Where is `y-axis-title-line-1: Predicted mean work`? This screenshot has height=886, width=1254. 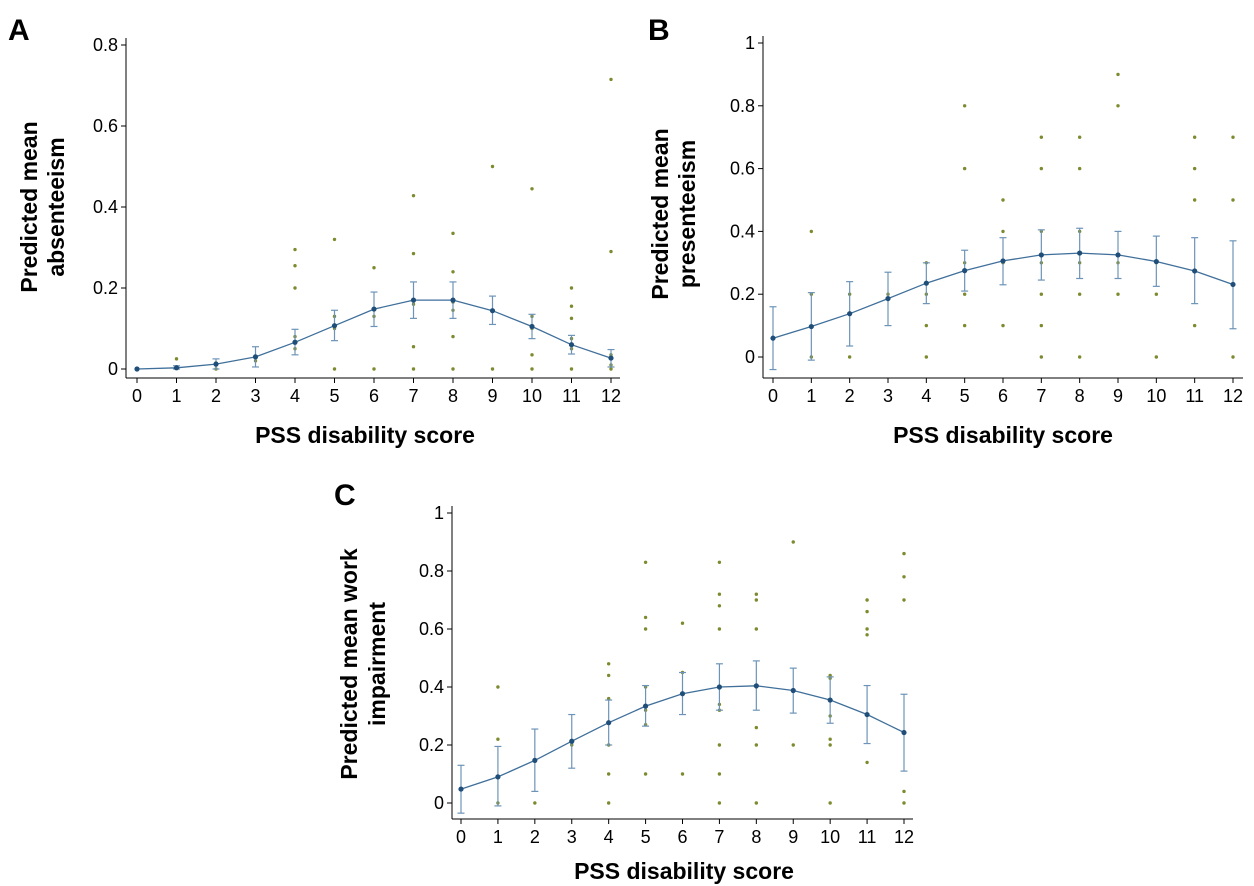 y-axis-title-line-1: Predicted mean work is located at coordinates (349, 664).